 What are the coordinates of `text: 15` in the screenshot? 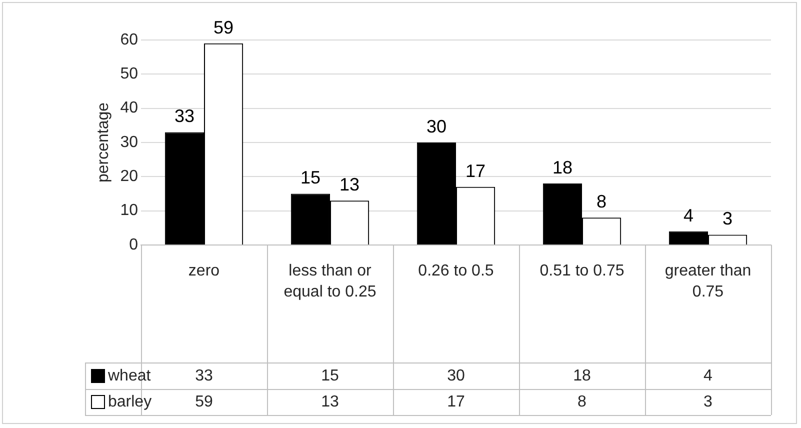 It's located at (310, 178).